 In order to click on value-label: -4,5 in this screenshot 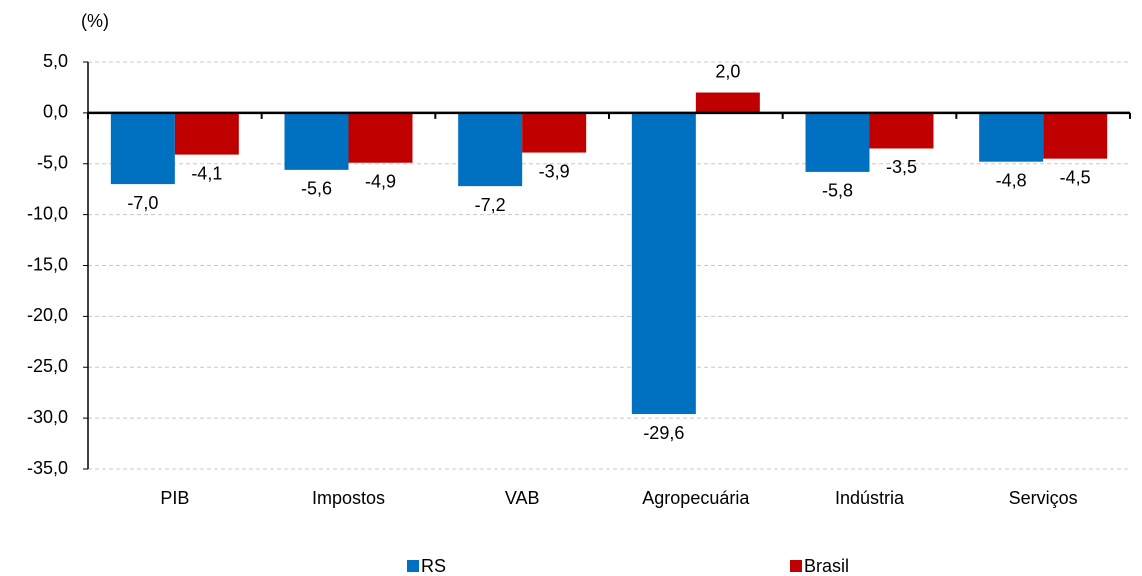, I will do `click(1075, 177)`.